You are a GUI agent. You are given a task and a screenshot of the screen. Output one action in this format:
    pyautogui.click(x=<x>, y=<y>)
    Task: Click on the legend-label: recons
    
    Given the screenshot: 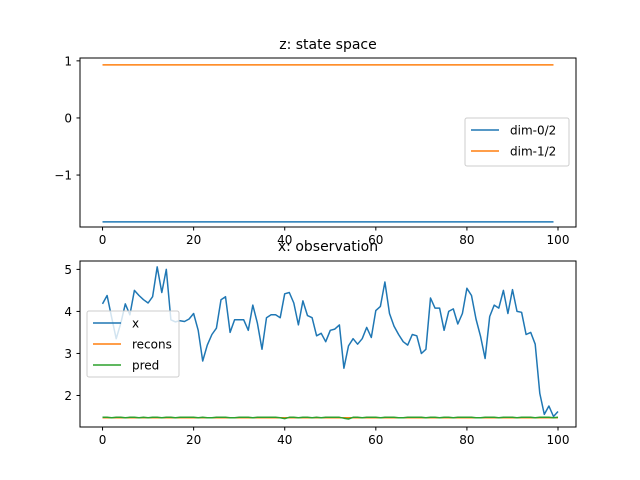 What is the action you would take?
    pyautogui.click(x=152, y=345)
    